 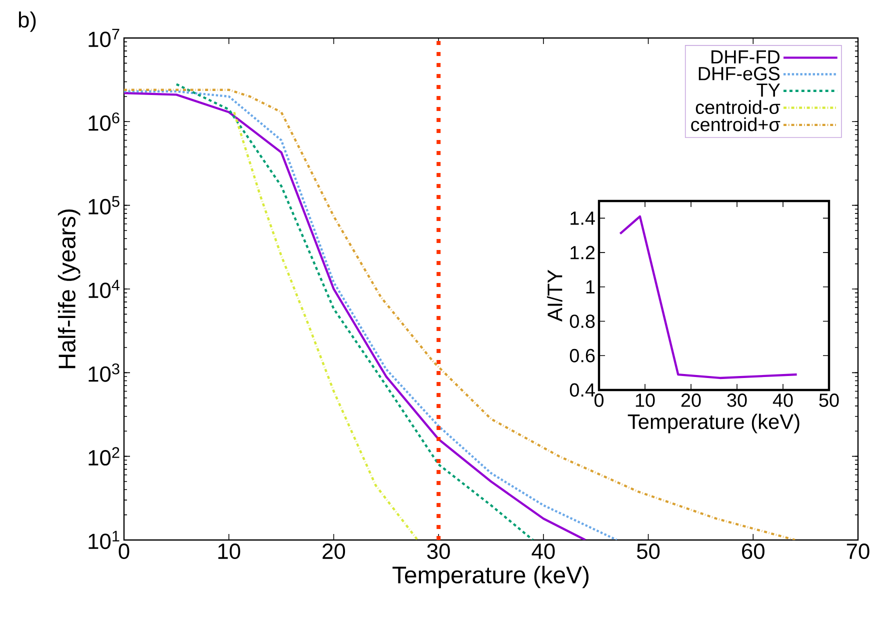 What do you see at coordinates (69, 288) in the screenshot?
I see `y-axis-title: Half-life (years)` at bounding box center [69, 288].